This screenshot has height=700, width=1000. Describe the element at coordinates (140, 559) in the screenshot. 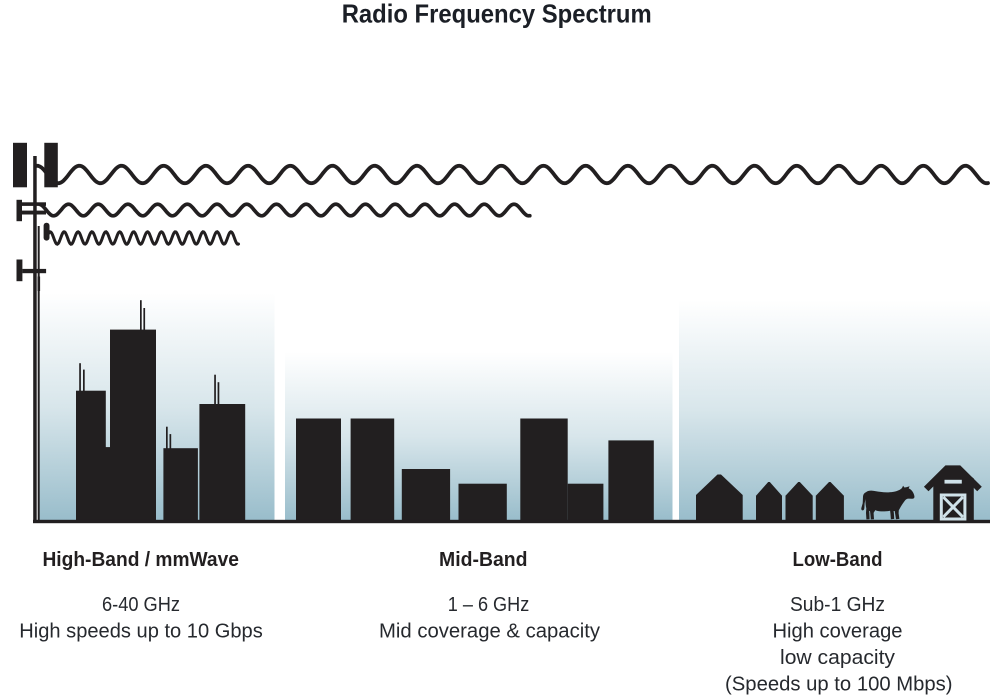

I see `svg-text: High-Band / mmWave` at that location.